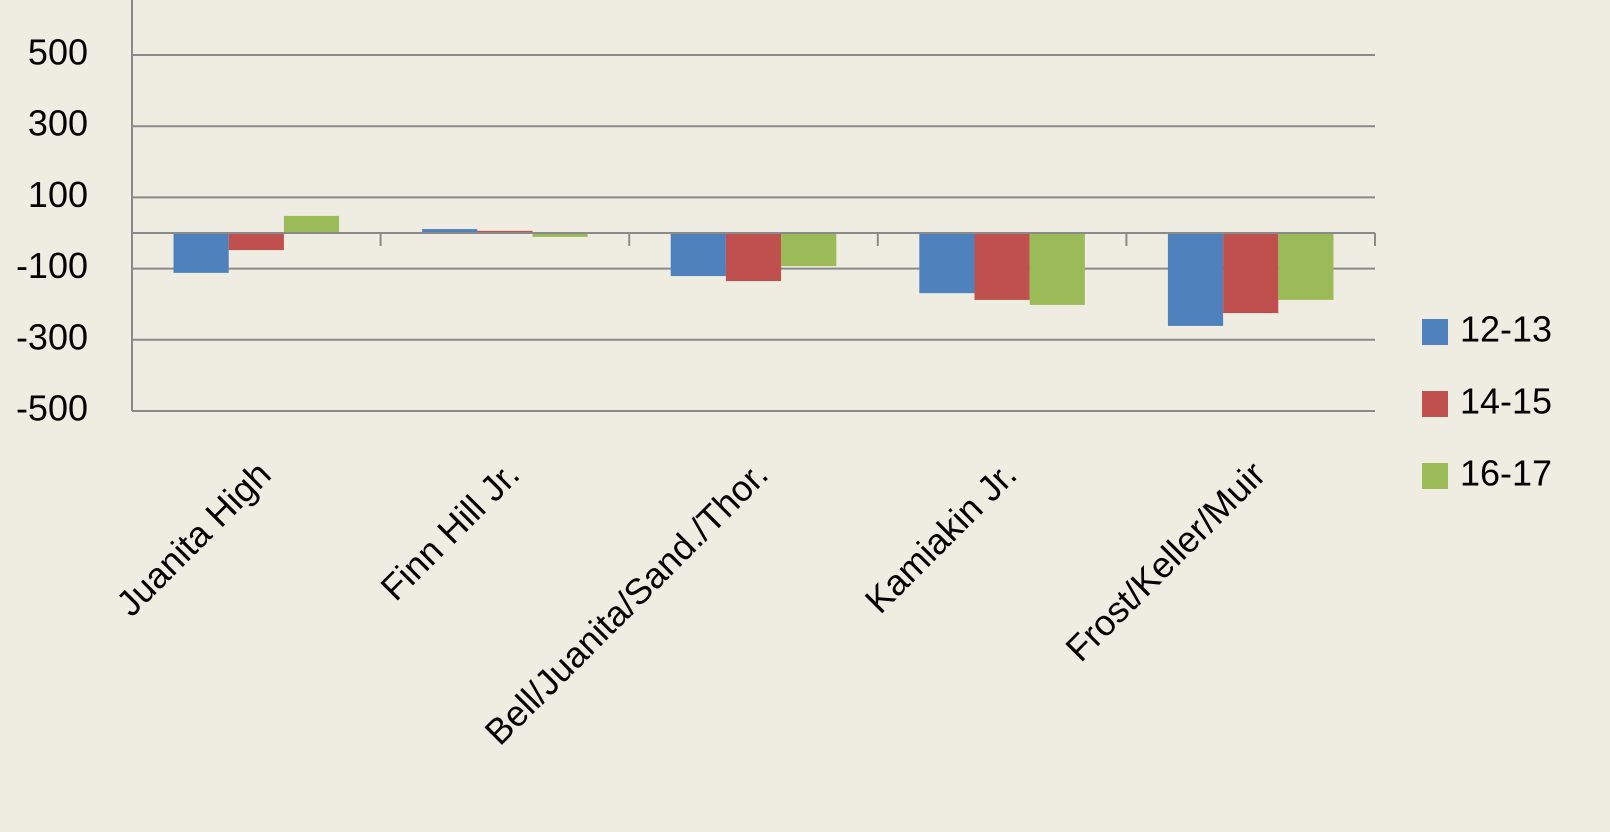  Describe the element at coordinates (1506, 401) in the screenshot. I see `legend-label: 14-15` at that location.